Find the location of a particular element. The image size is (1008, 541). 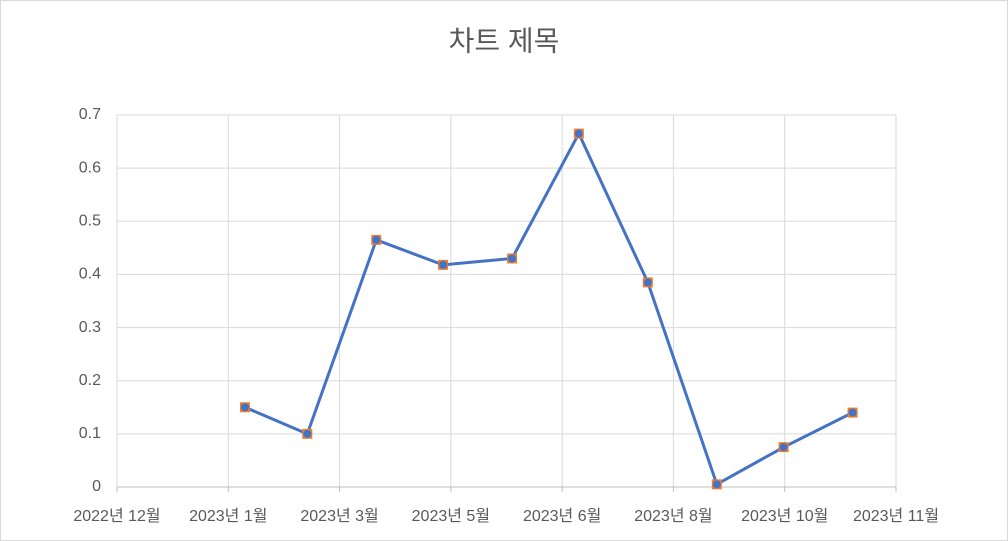

y-tick-label: 0.1 is located at coordinates (90, 433).